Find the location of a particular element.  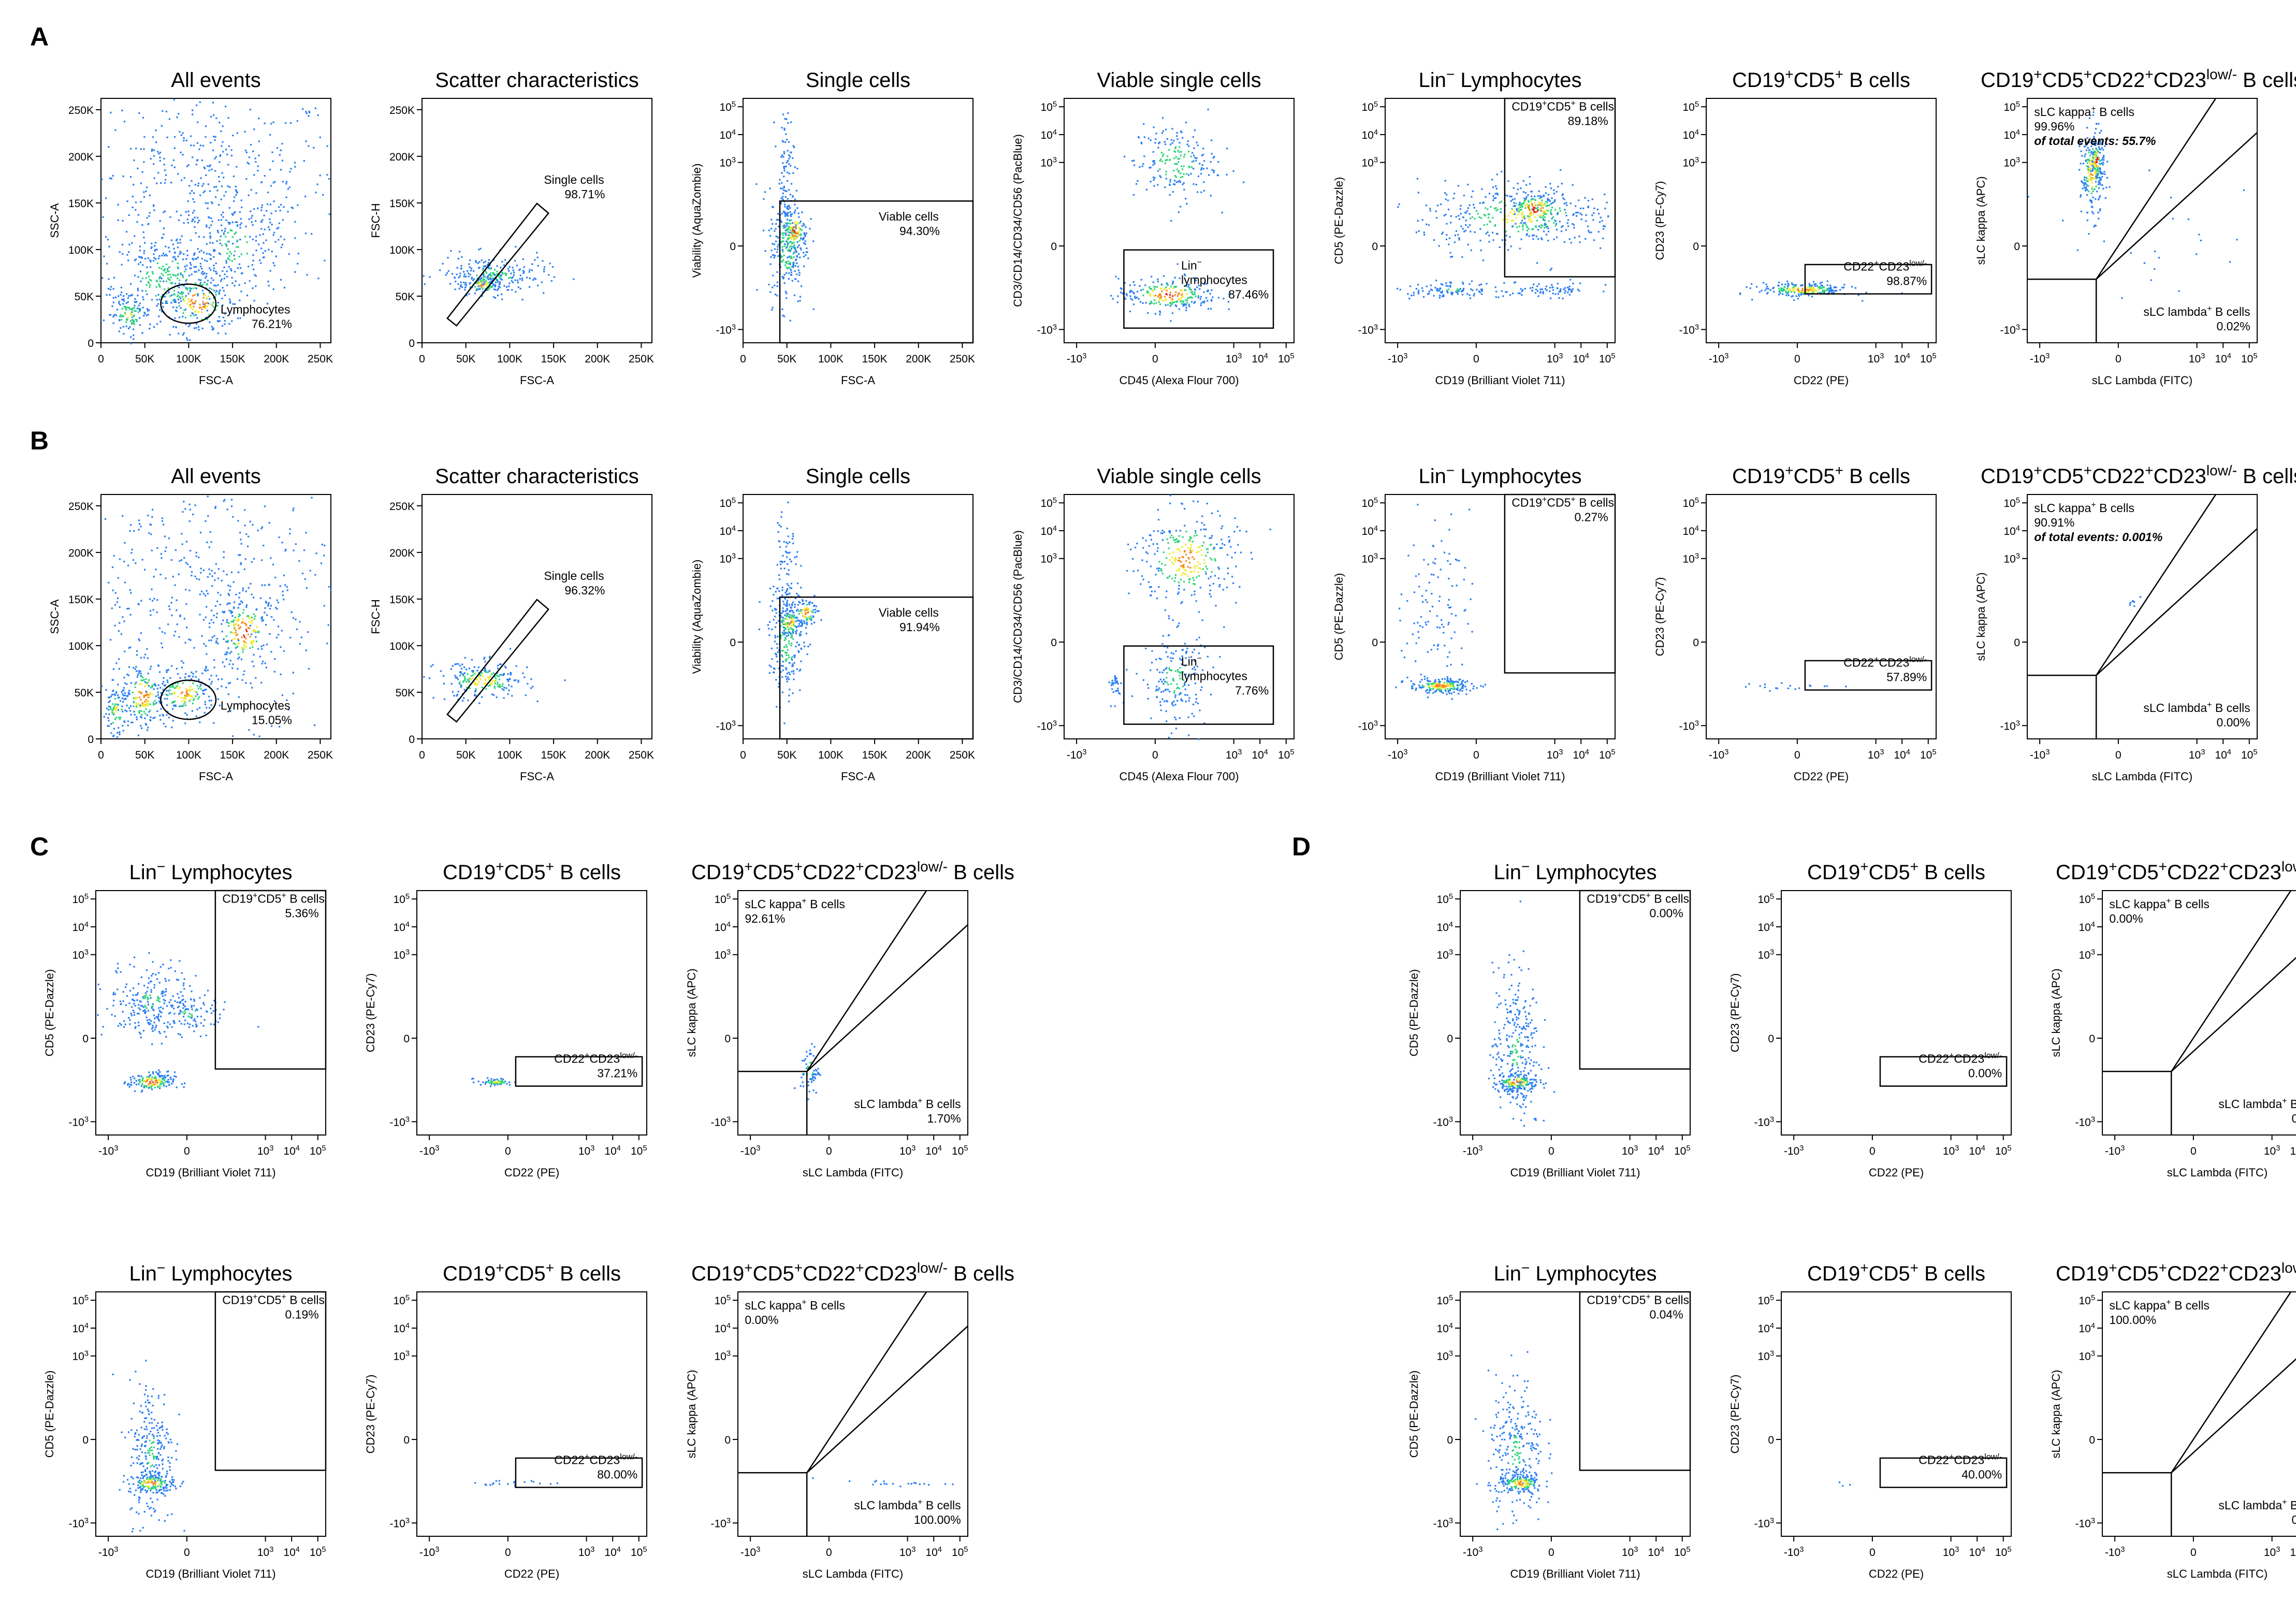

y-tick-label: 250K is located at coordinates (81, 507).